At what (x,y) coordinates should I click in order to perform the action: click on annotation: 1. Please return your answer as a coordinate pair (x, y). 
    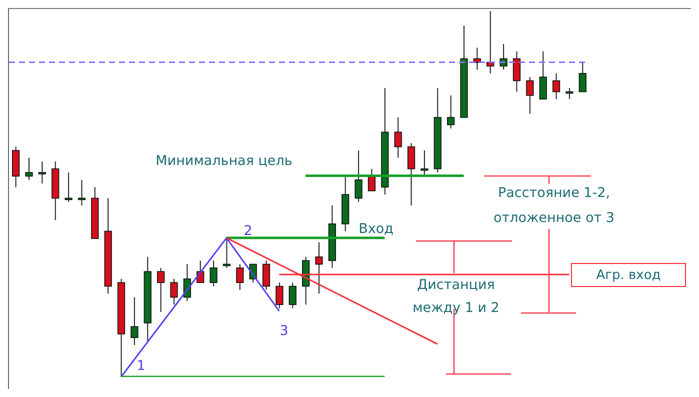
    Looking at the image, I should click on (141, 366).